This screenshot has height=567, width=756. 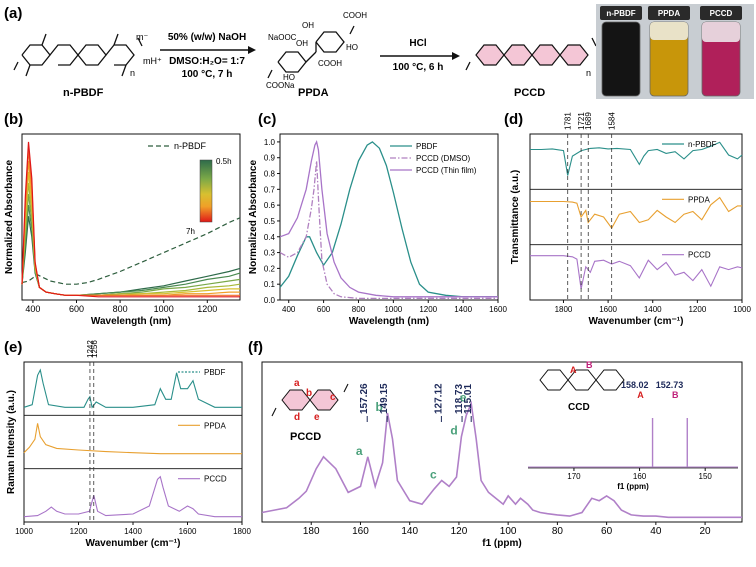 I want to click on chart-b-xtick-label-1: 600, so click(x=76, y=309).